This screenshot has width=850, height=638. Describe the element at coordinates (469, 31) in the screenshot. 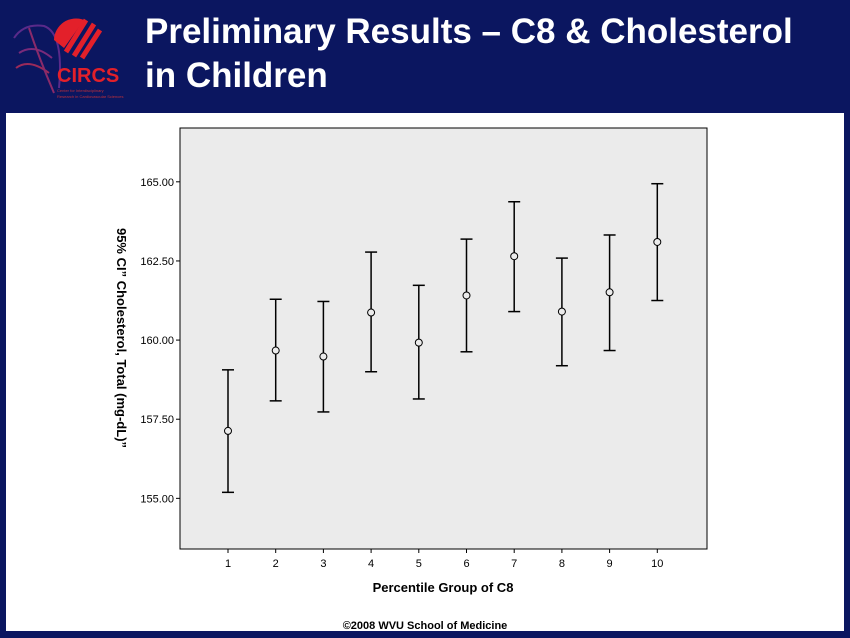

I see `title-line-1: Preliminary Results – C8 & Cholesterol` at that location.